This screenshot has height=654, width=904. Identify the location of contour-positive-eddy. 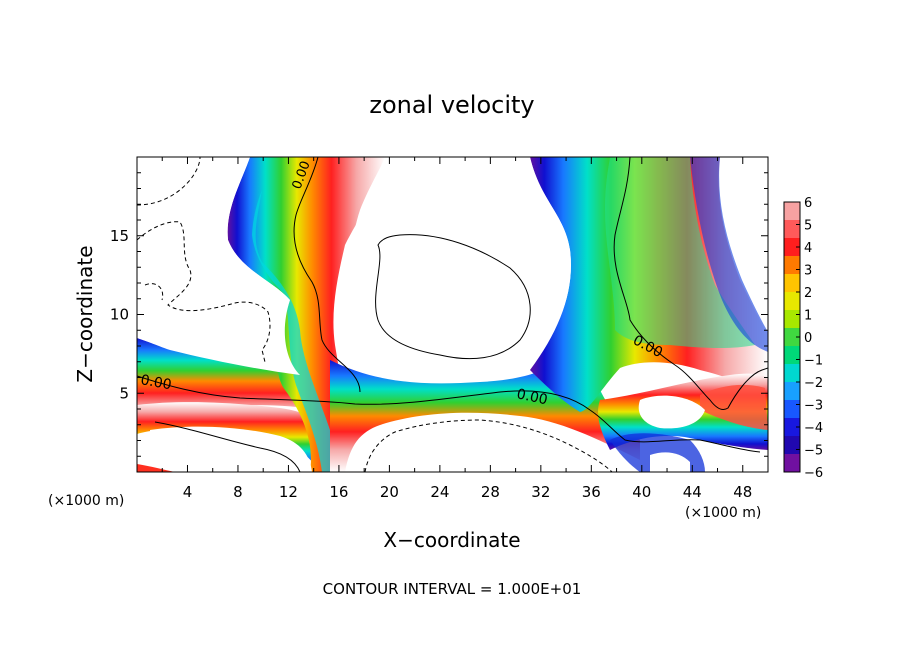
(453, 297).